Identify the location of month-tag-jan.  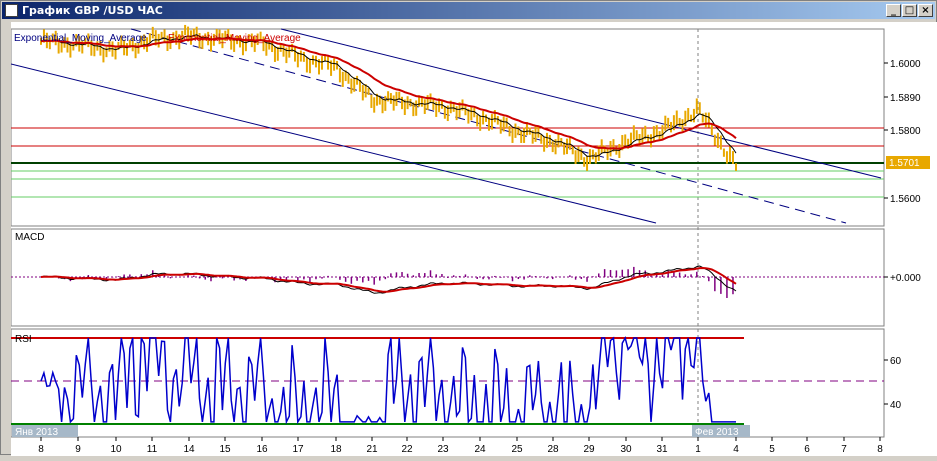
(45, 431).